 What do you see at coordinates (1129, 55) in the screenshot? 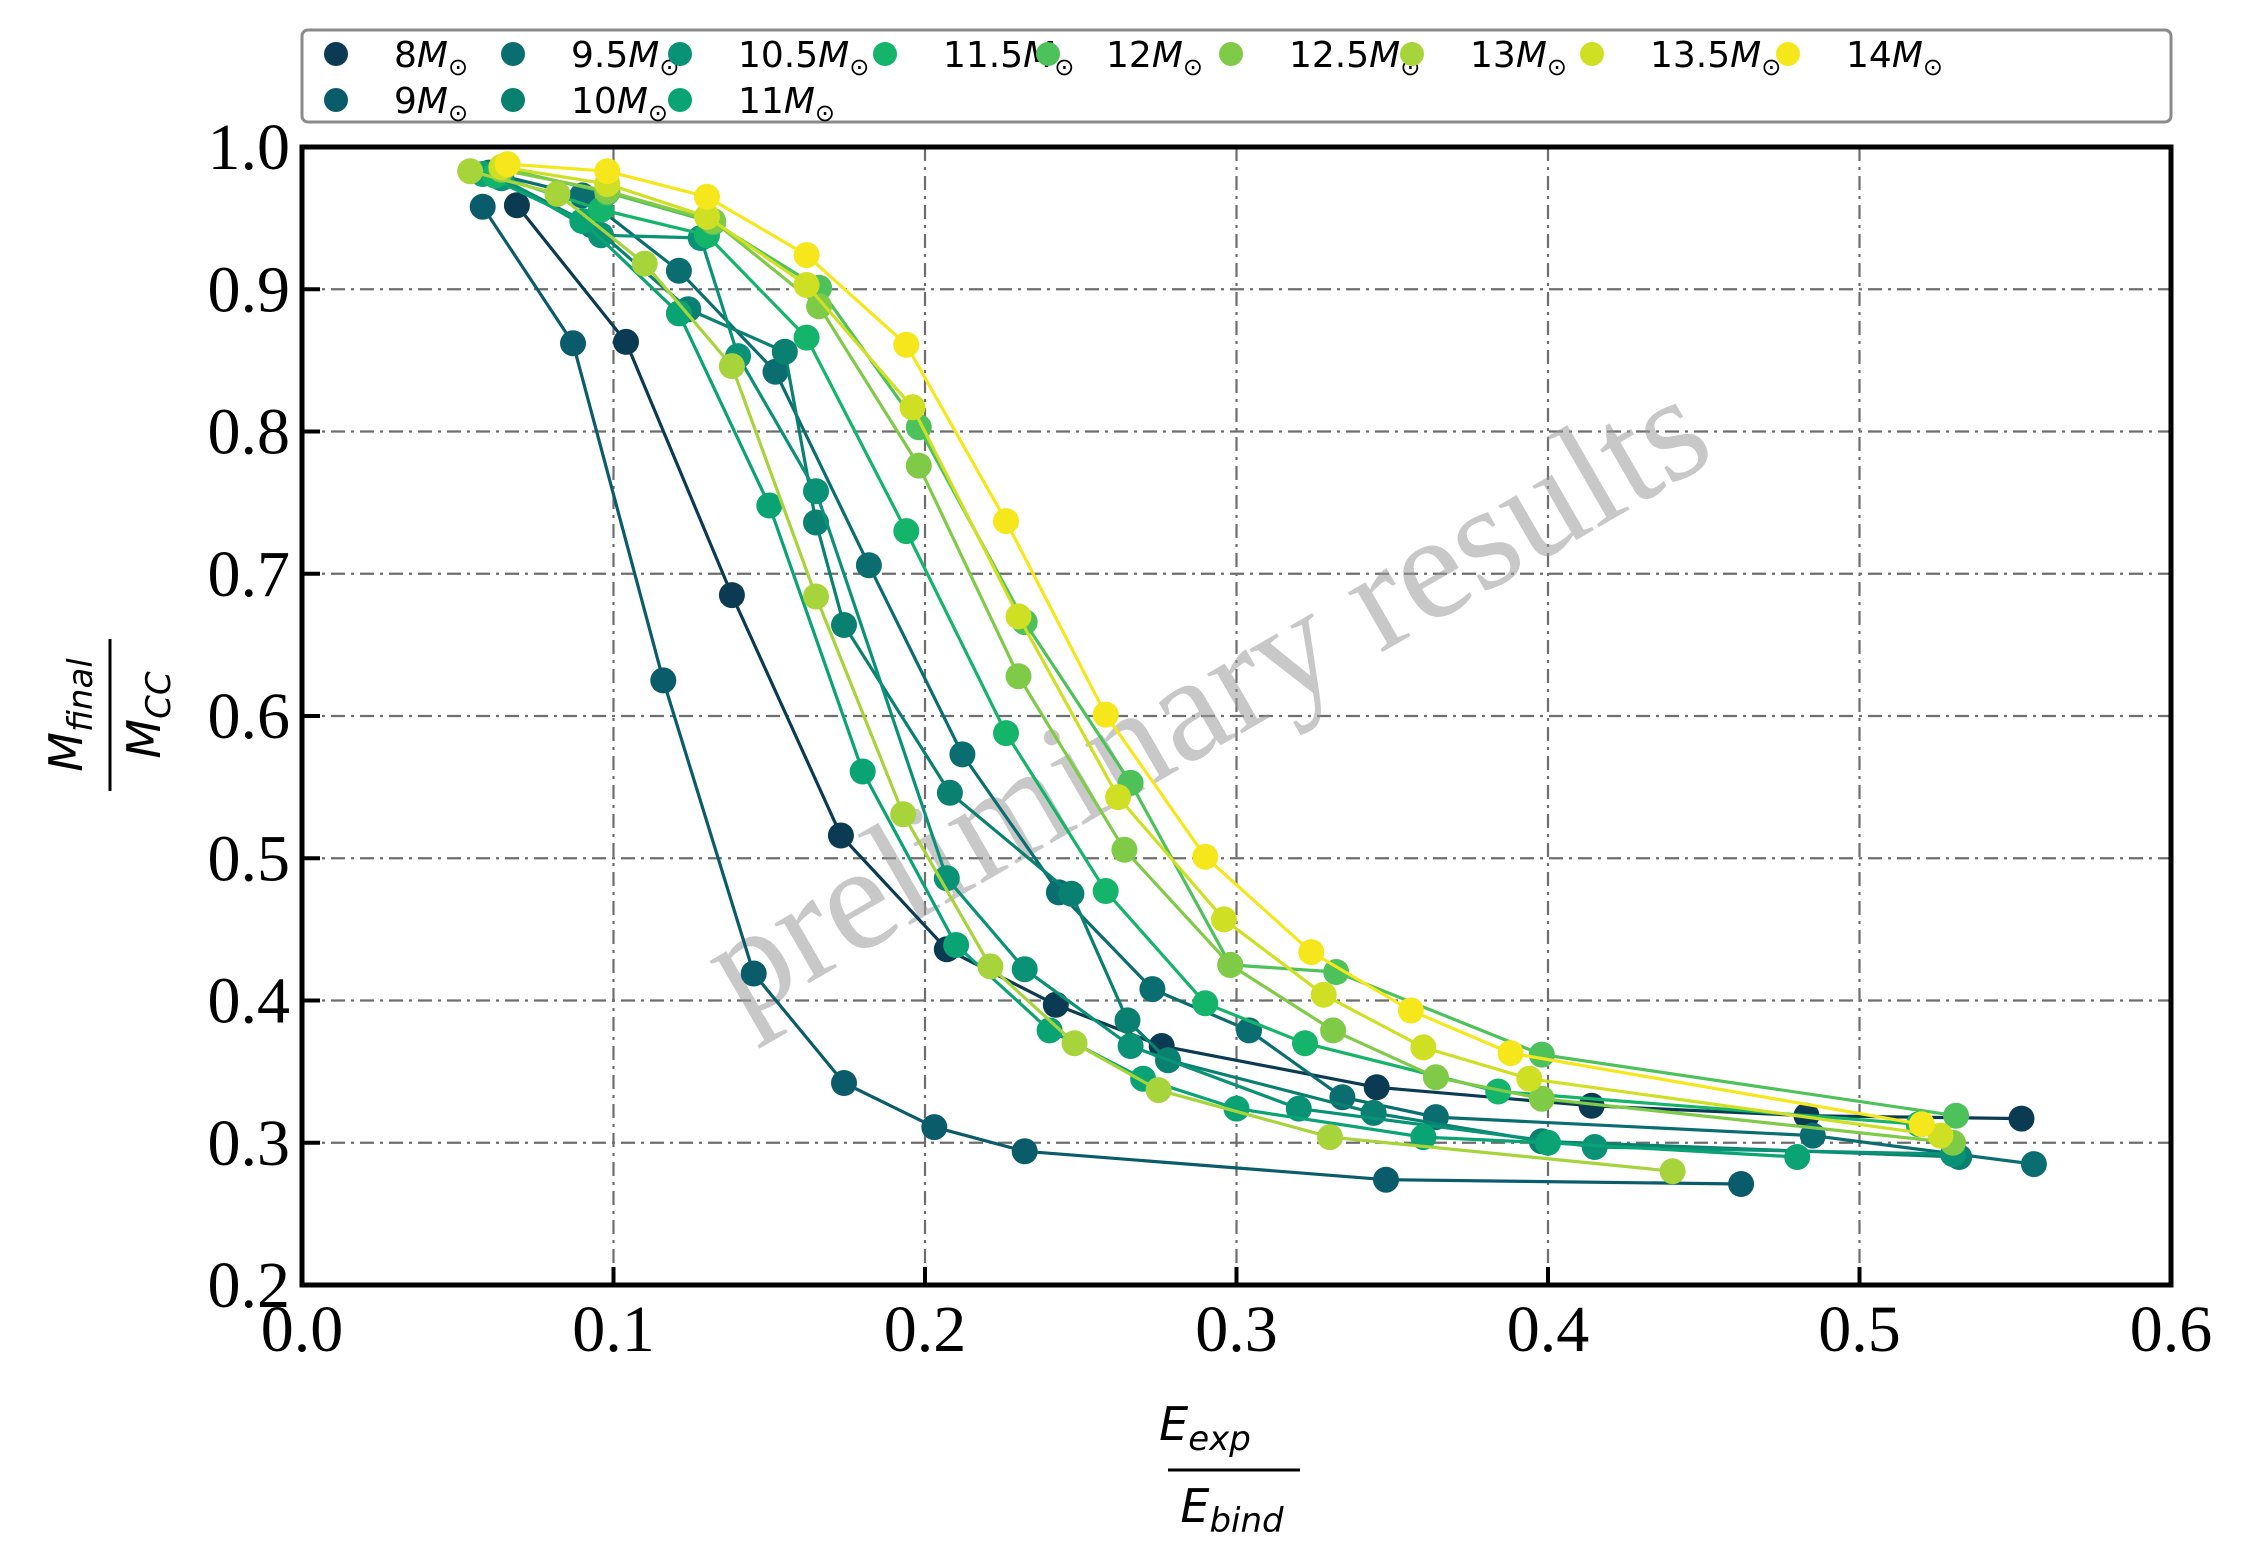
I see `legend-mass-value: 12` at bounding box center [1129, 55].